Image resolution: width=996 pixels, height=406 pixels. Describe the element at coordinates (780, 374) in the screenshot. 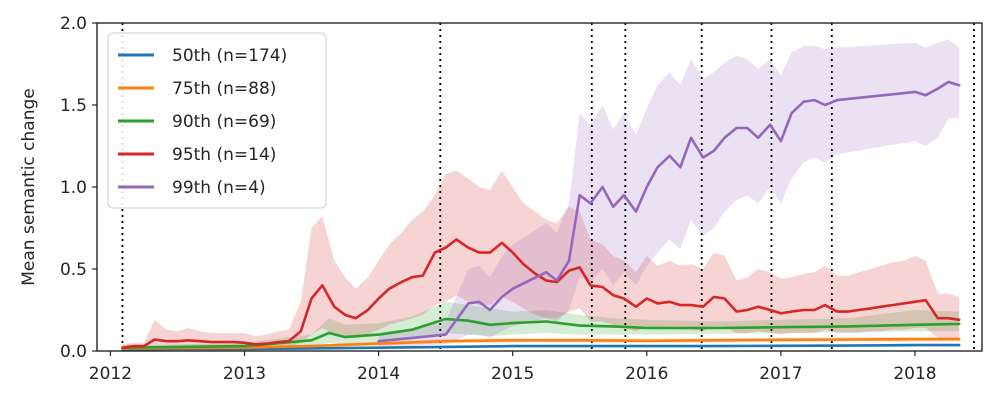

I see `x-tick-label-5: 2017` at that location.